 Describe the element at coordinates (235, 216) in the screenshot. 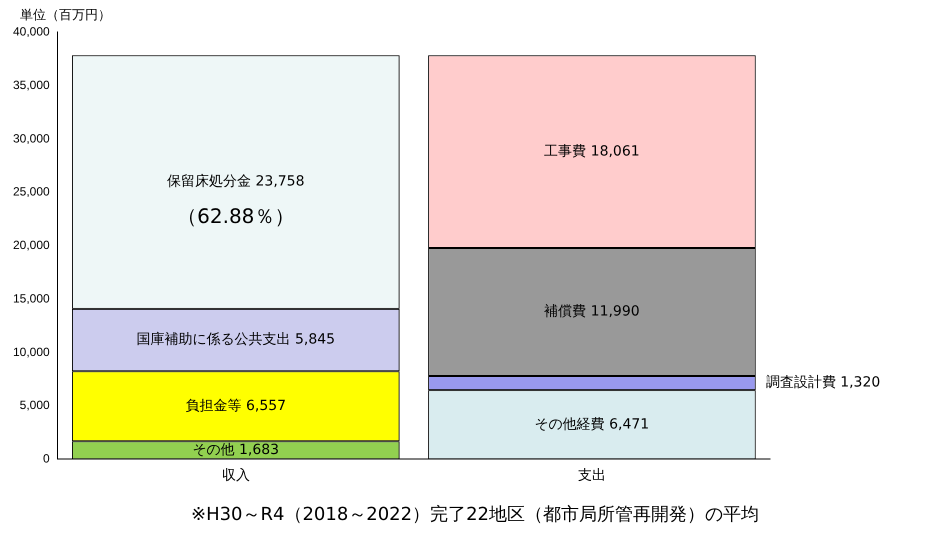

I see `annotation: （62.88％）` at that location.